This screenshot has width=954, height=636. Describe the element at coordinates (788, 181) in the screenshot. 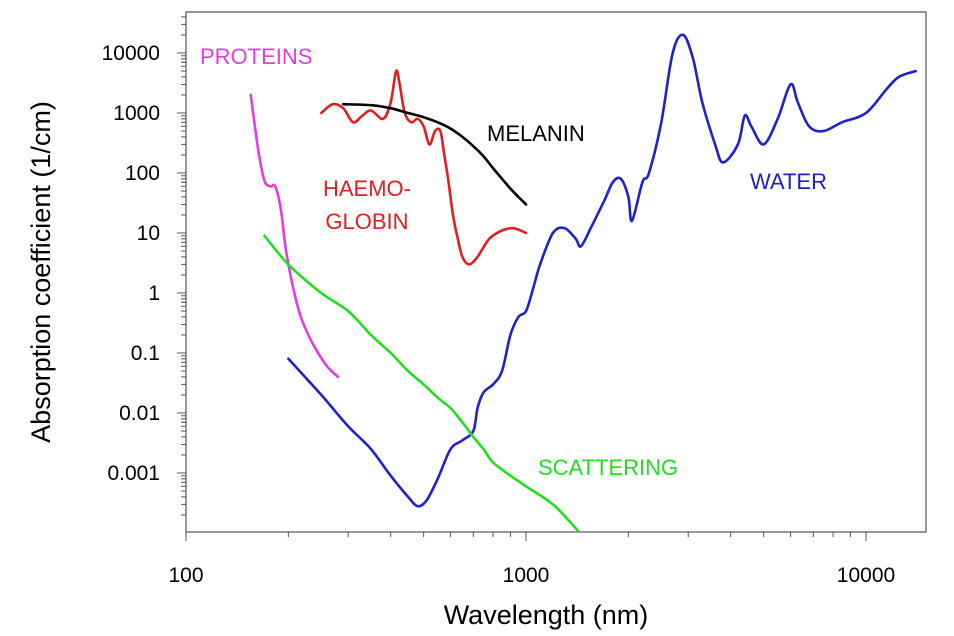

I see `series-label-water: WATER` at that location.